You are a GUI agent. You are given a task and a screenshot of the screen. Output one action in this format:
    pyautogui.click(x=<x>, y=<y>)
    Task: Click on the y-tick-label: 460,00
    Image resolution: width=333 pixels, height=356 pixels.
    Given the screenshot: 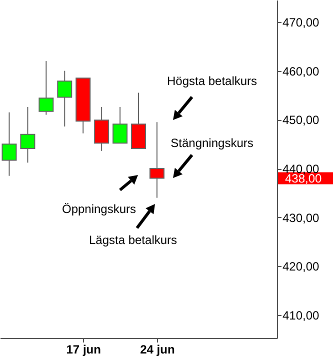 What is the action you would take?
    pyautogui.click(x=301, y=71)
    